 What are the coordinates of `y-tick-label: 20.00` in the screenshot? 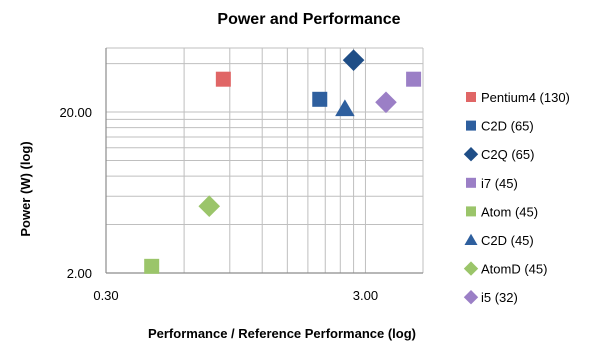 It's located at (75, 112).